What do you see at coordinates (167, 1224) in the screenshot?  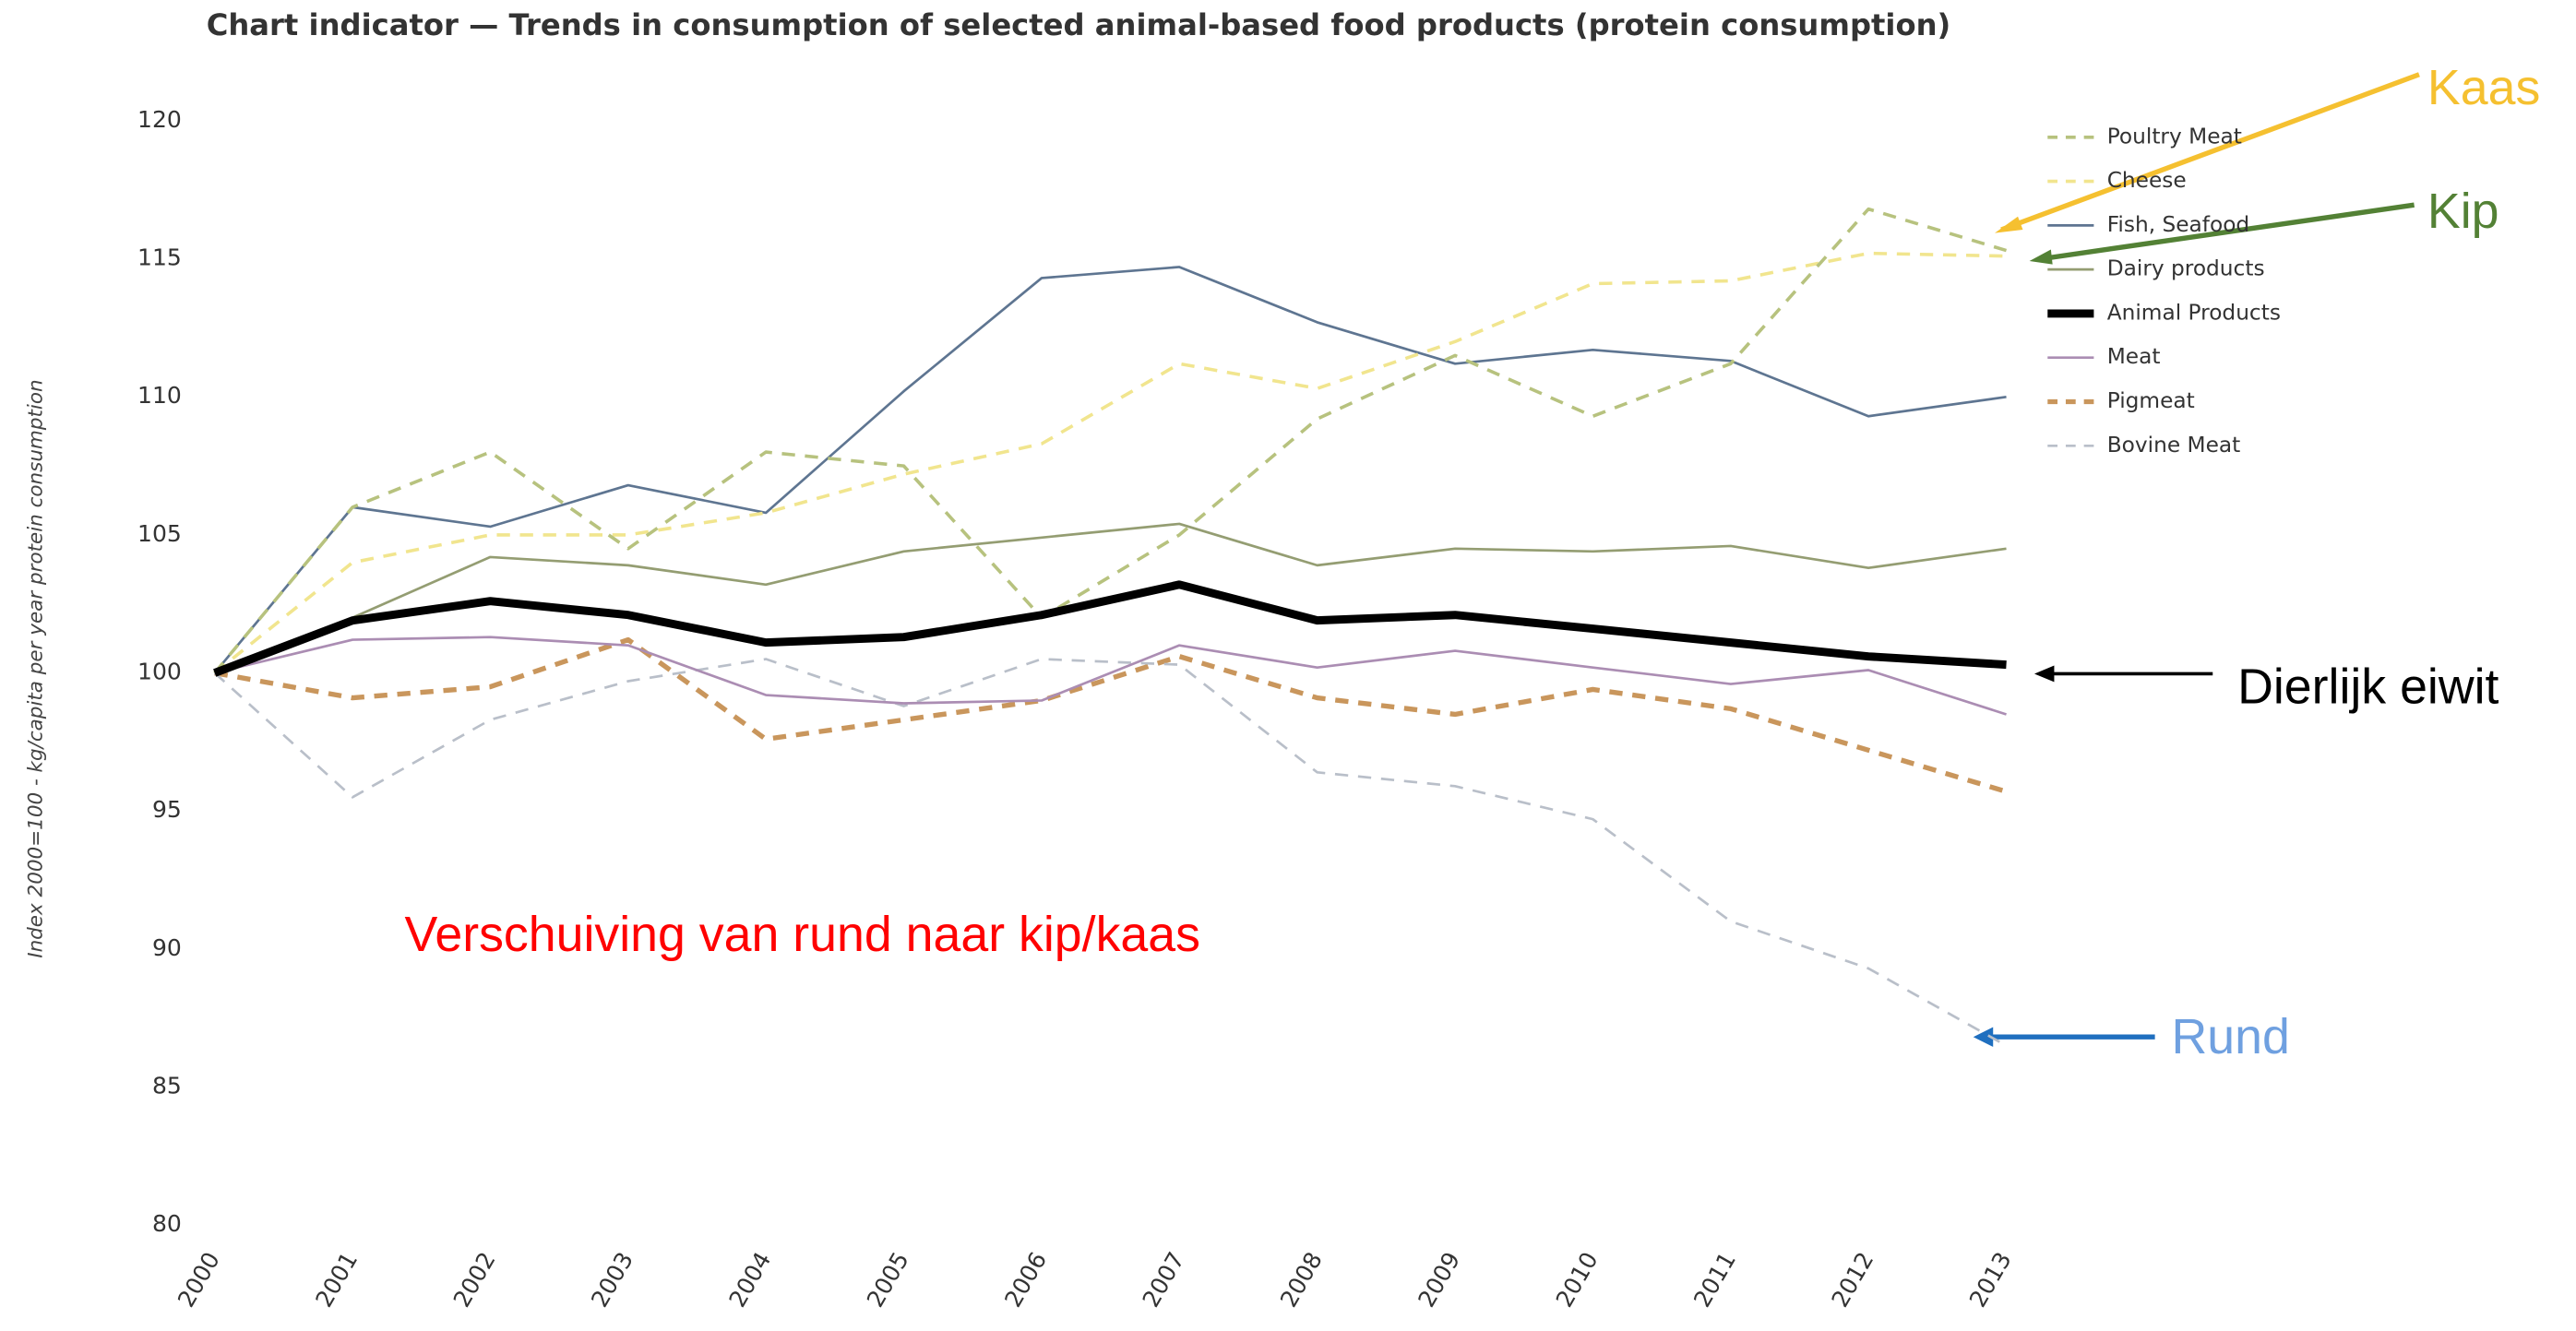 I see `y-tick-label: 80` at bounding box center [167, 1224].